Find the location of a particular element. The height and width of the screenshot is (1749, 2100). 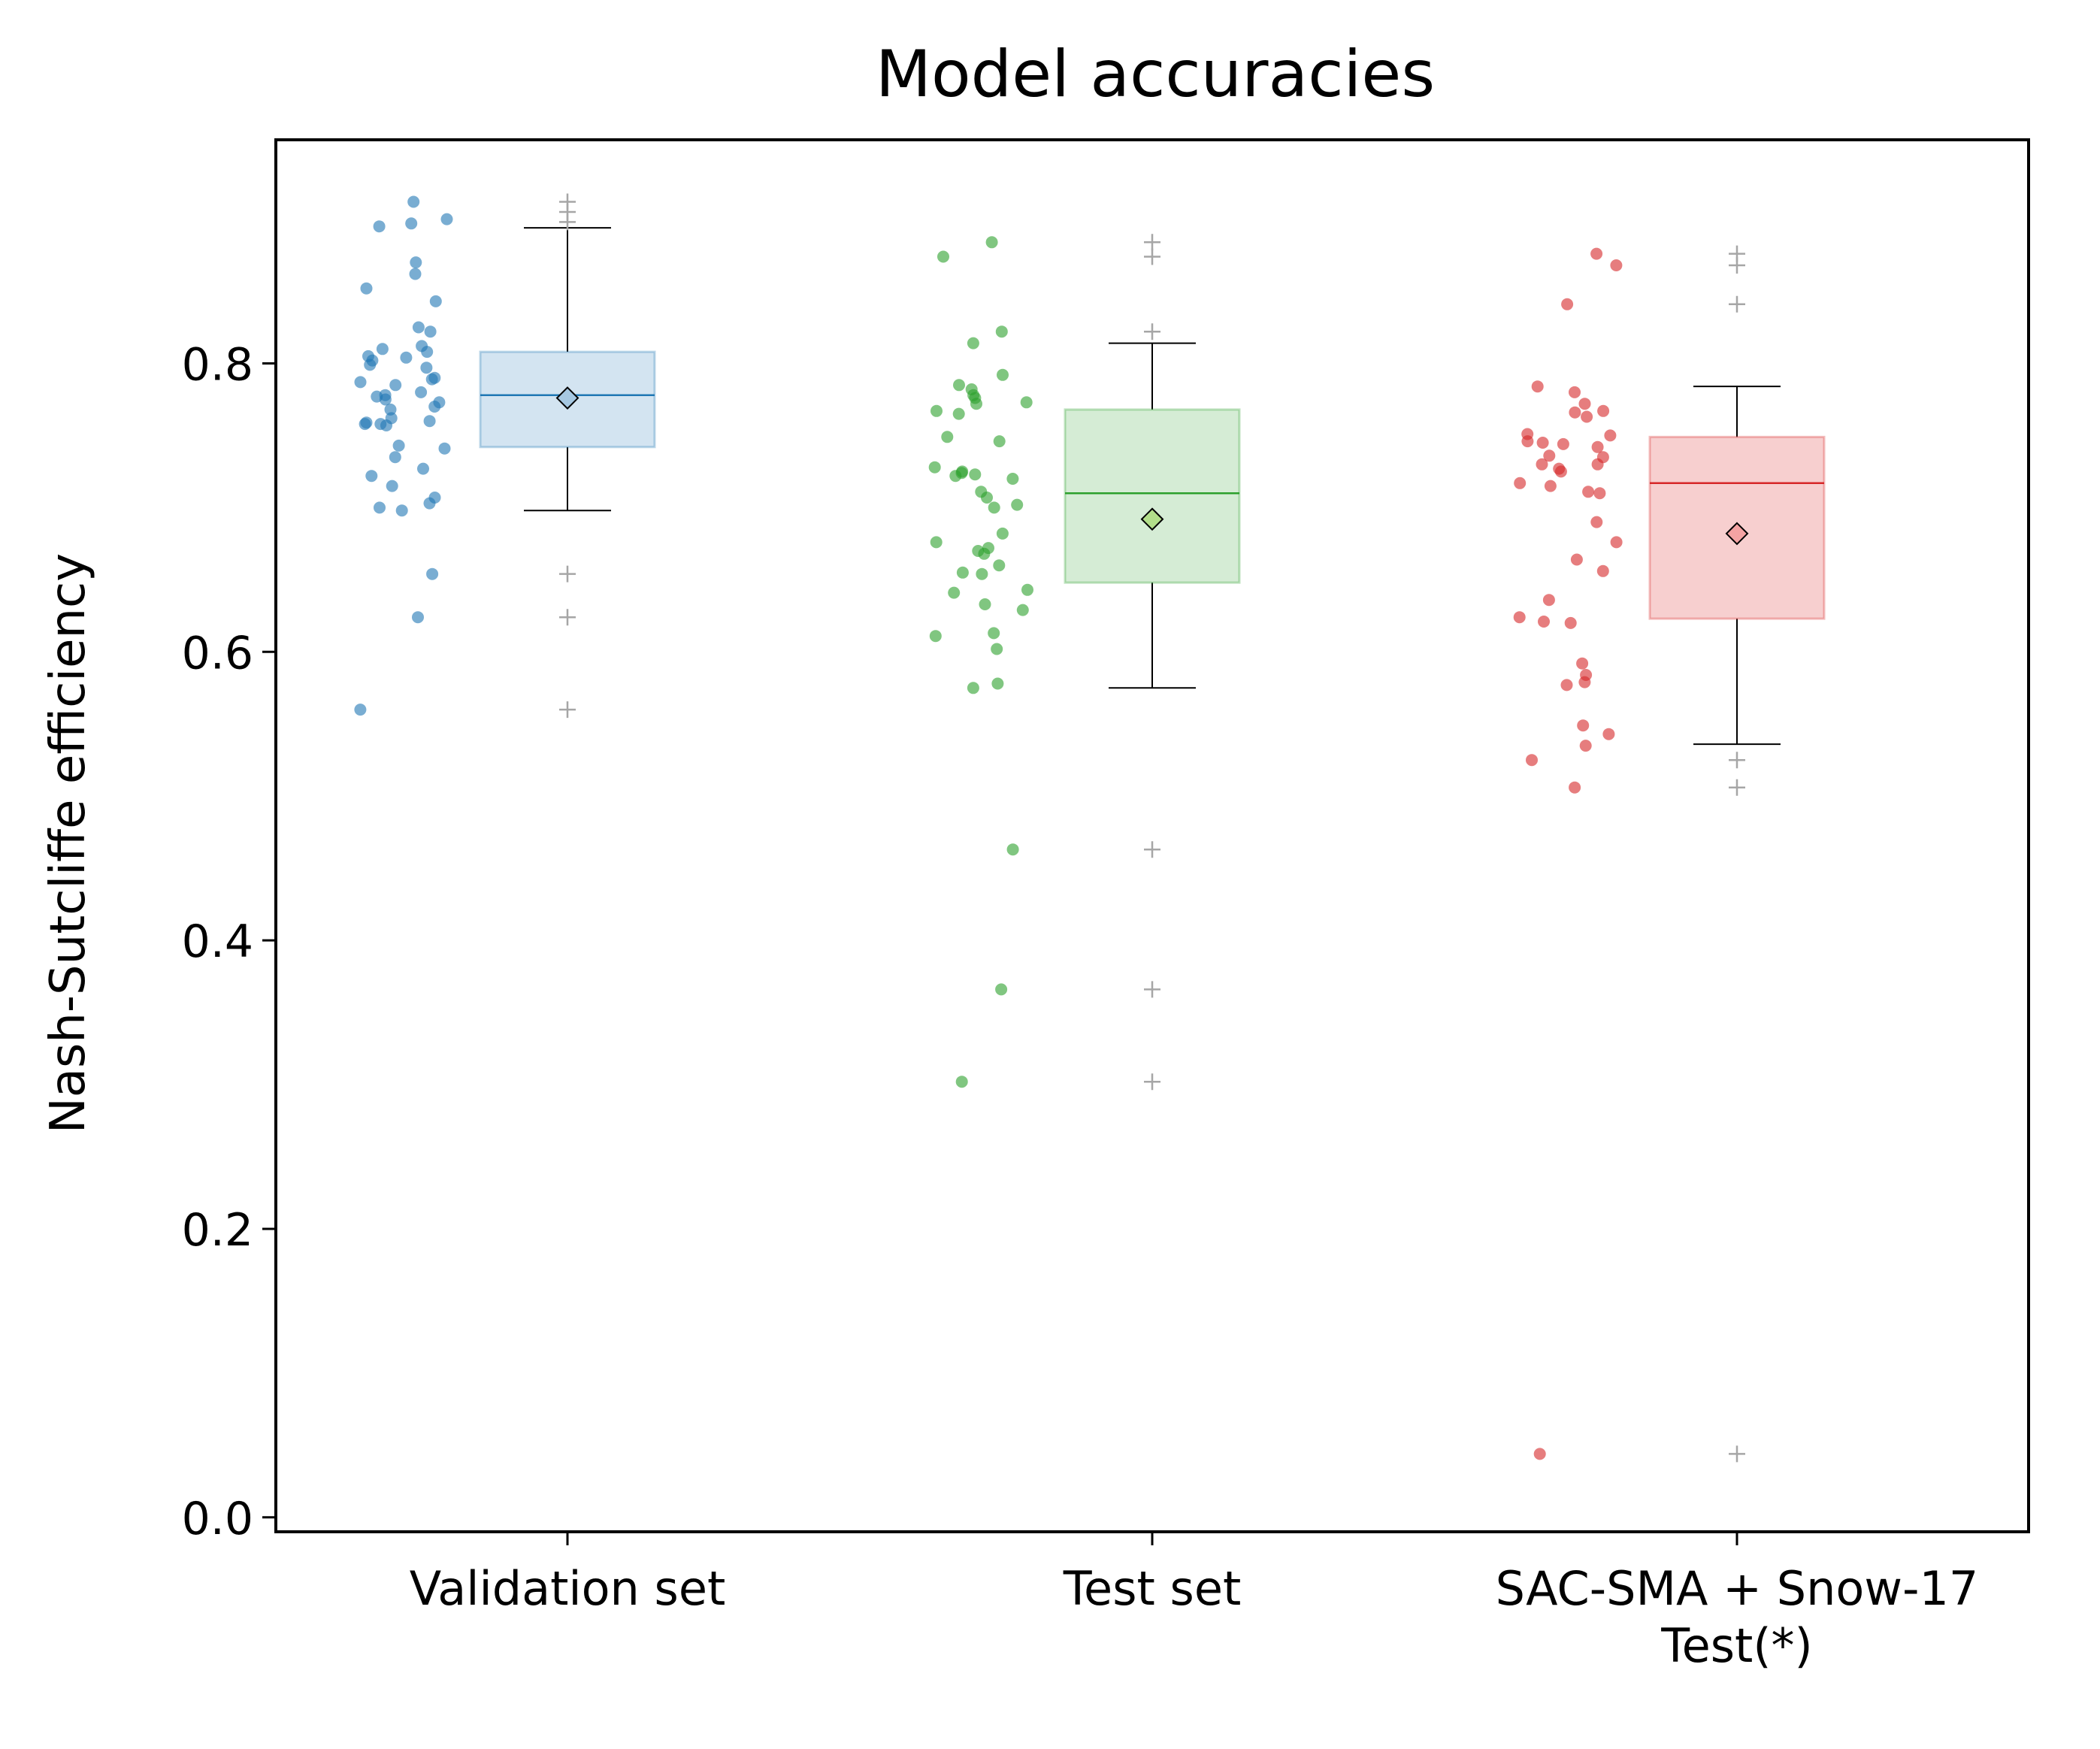

box-iqr is located at coordinates (1737, 527).